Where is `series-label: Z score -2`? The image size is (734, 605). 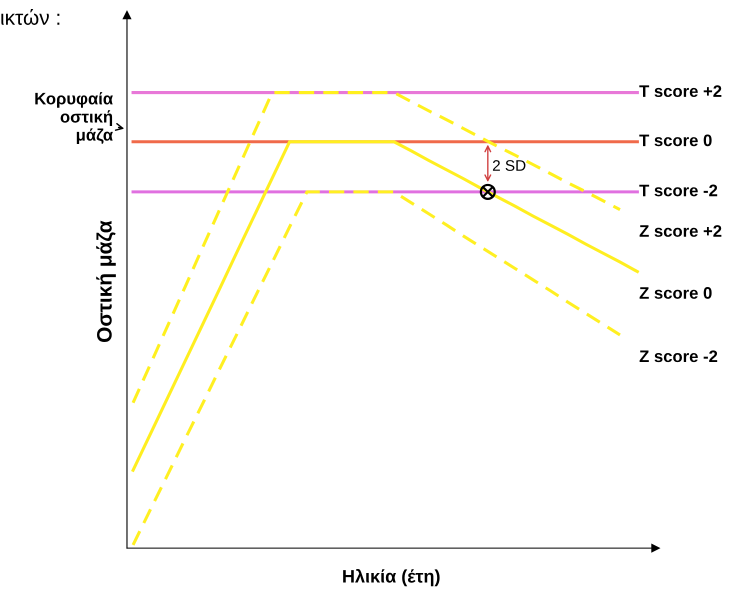
series-label: Z score -2 is located at coordinates (679, 356).